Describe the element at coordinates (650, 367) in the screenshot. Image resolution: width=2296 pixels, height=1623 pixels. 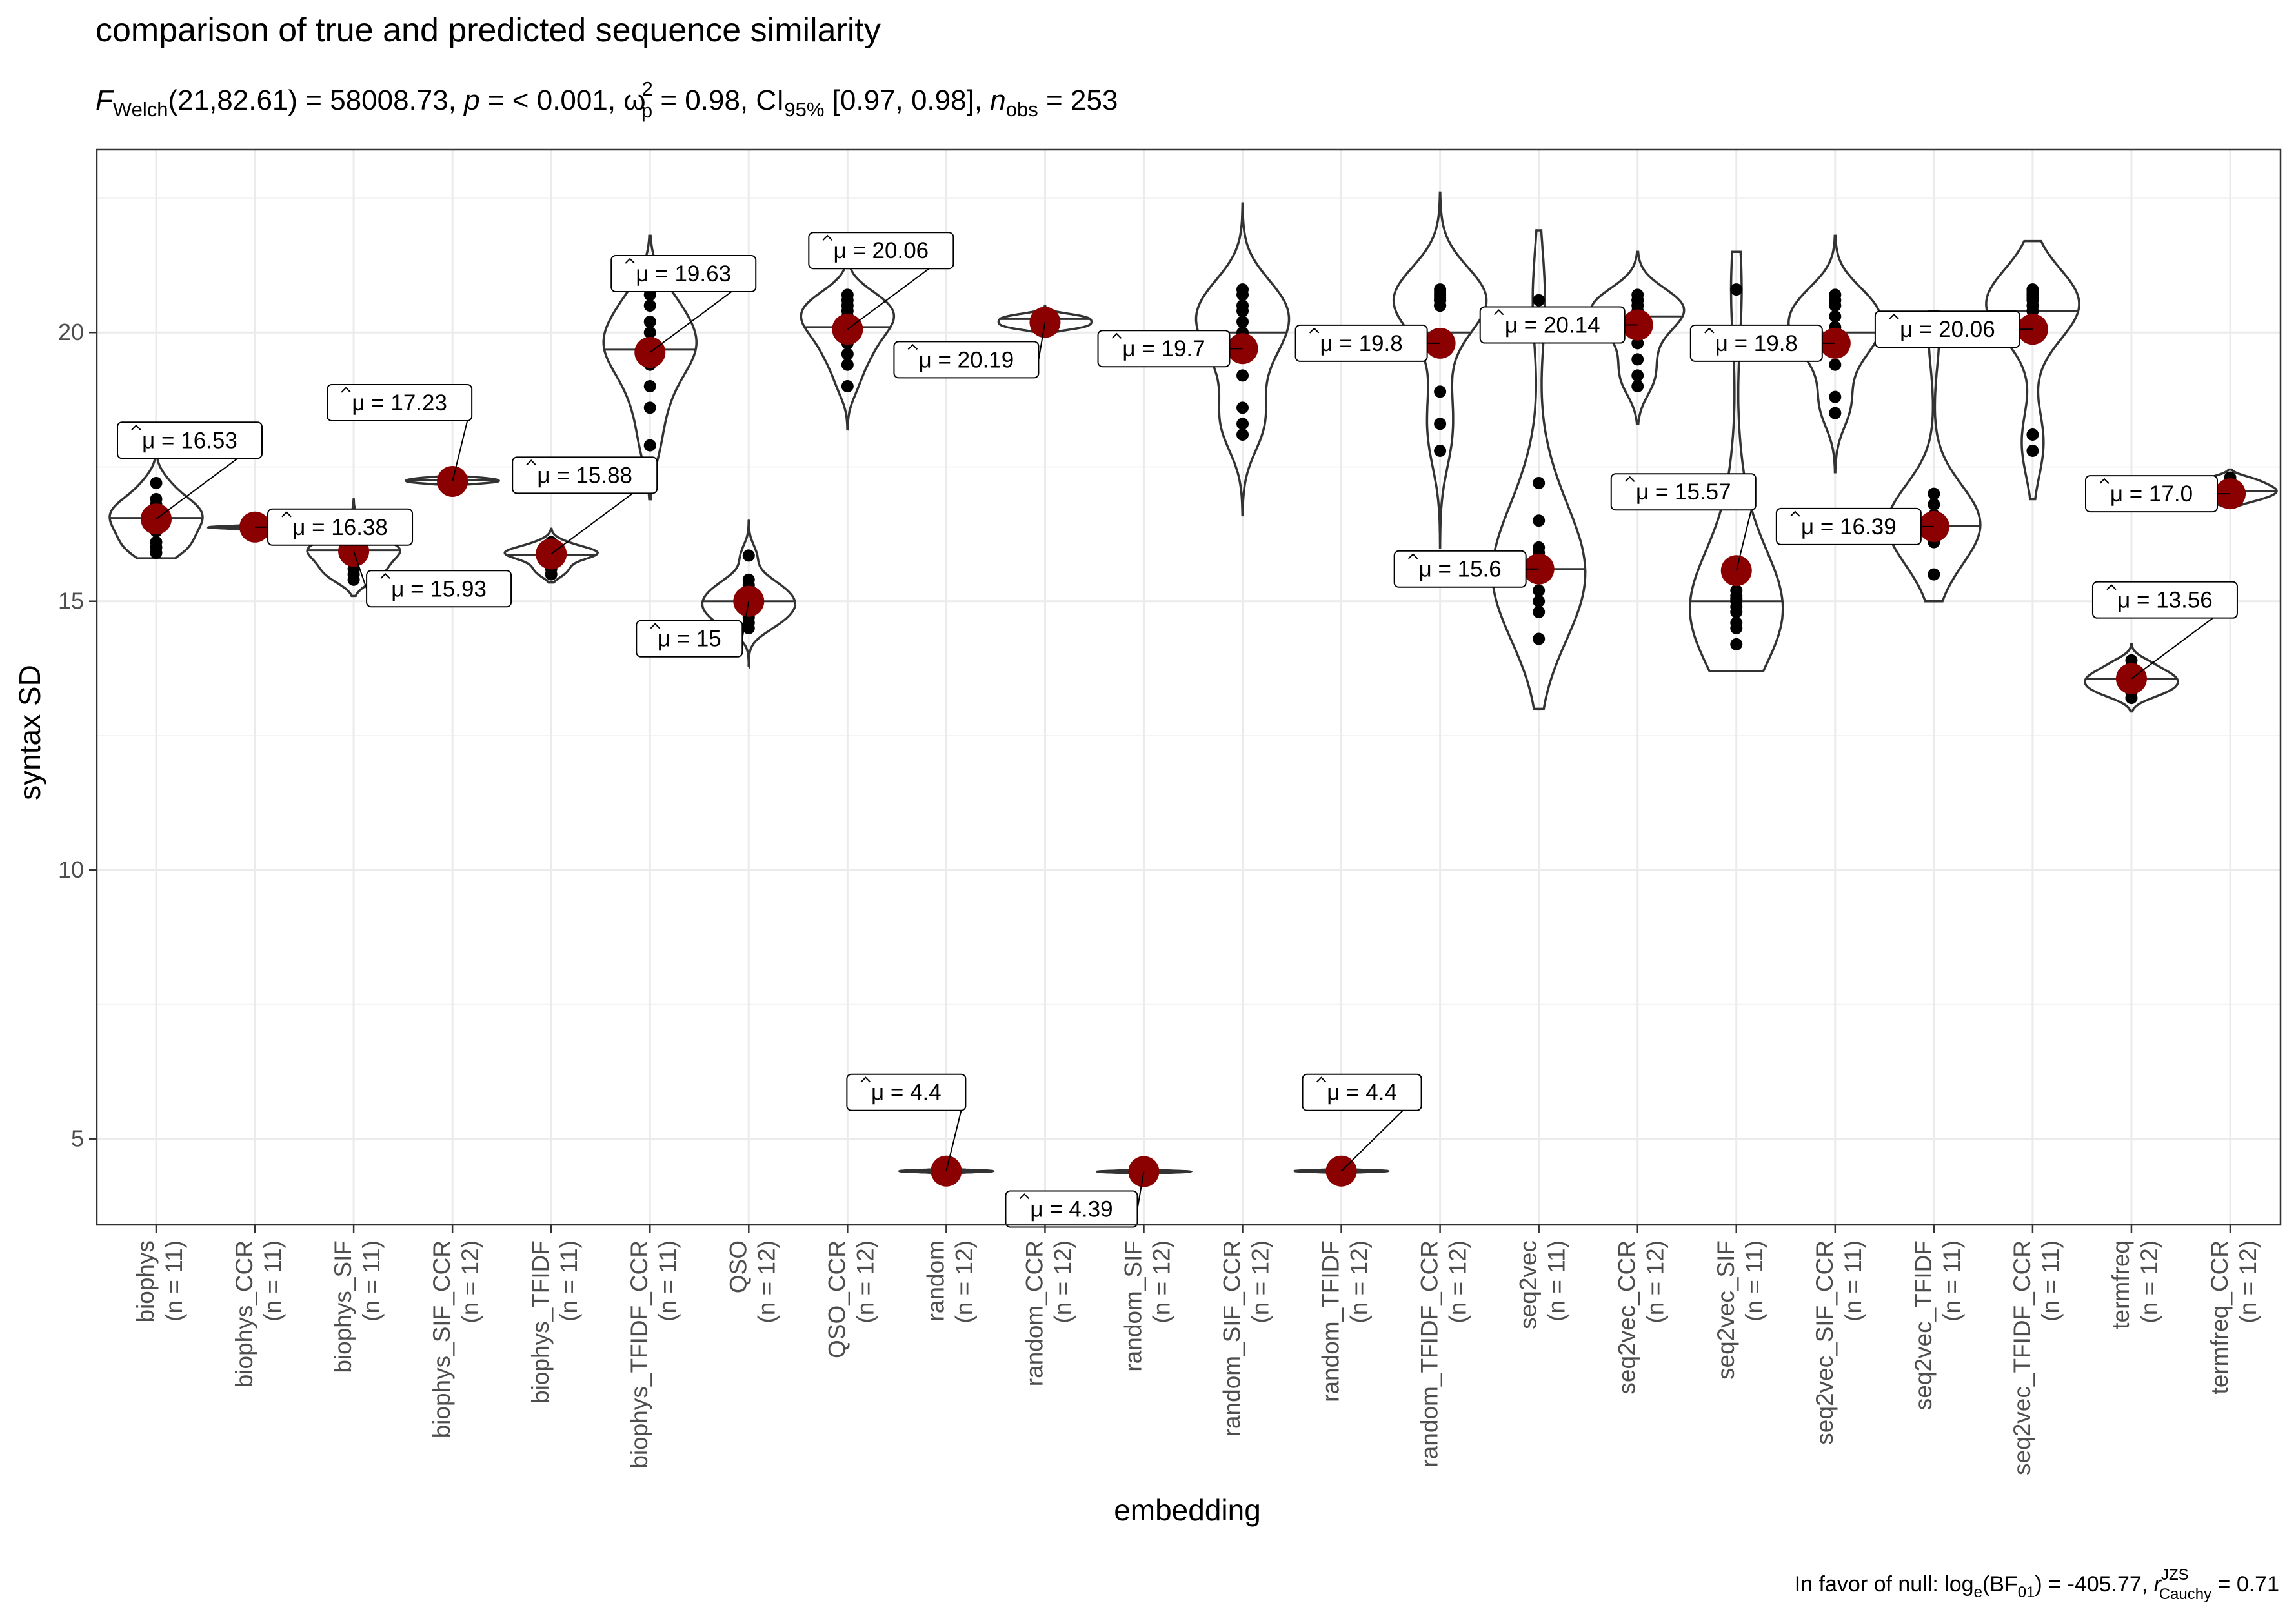
I see `violin-biophys_TFIDF_CCR` at that location.